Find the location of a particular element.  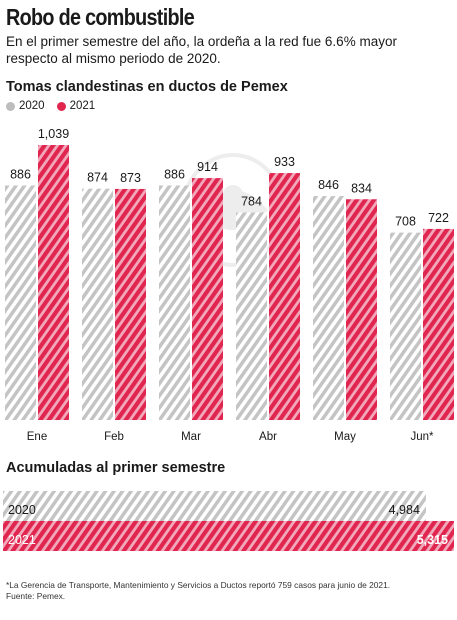

acc-bar-2021 is located at coordinates (228, 536).